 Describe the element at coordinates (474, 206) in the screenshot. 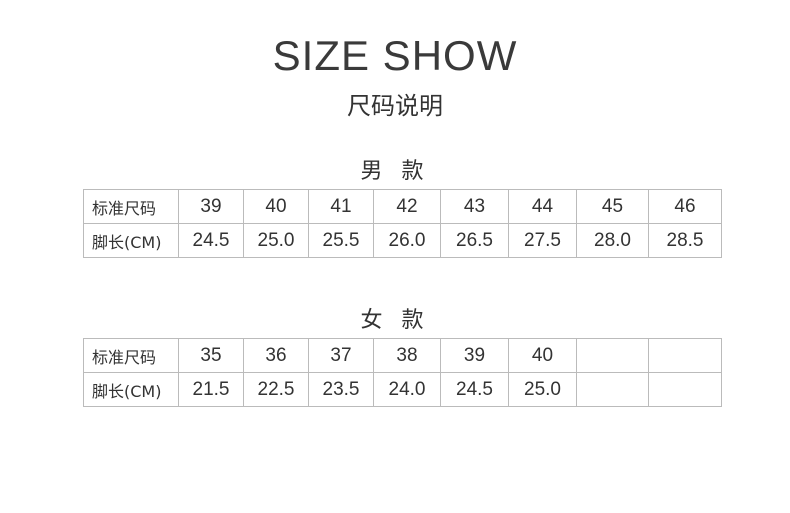

I see `size-cell: 43` at that location.